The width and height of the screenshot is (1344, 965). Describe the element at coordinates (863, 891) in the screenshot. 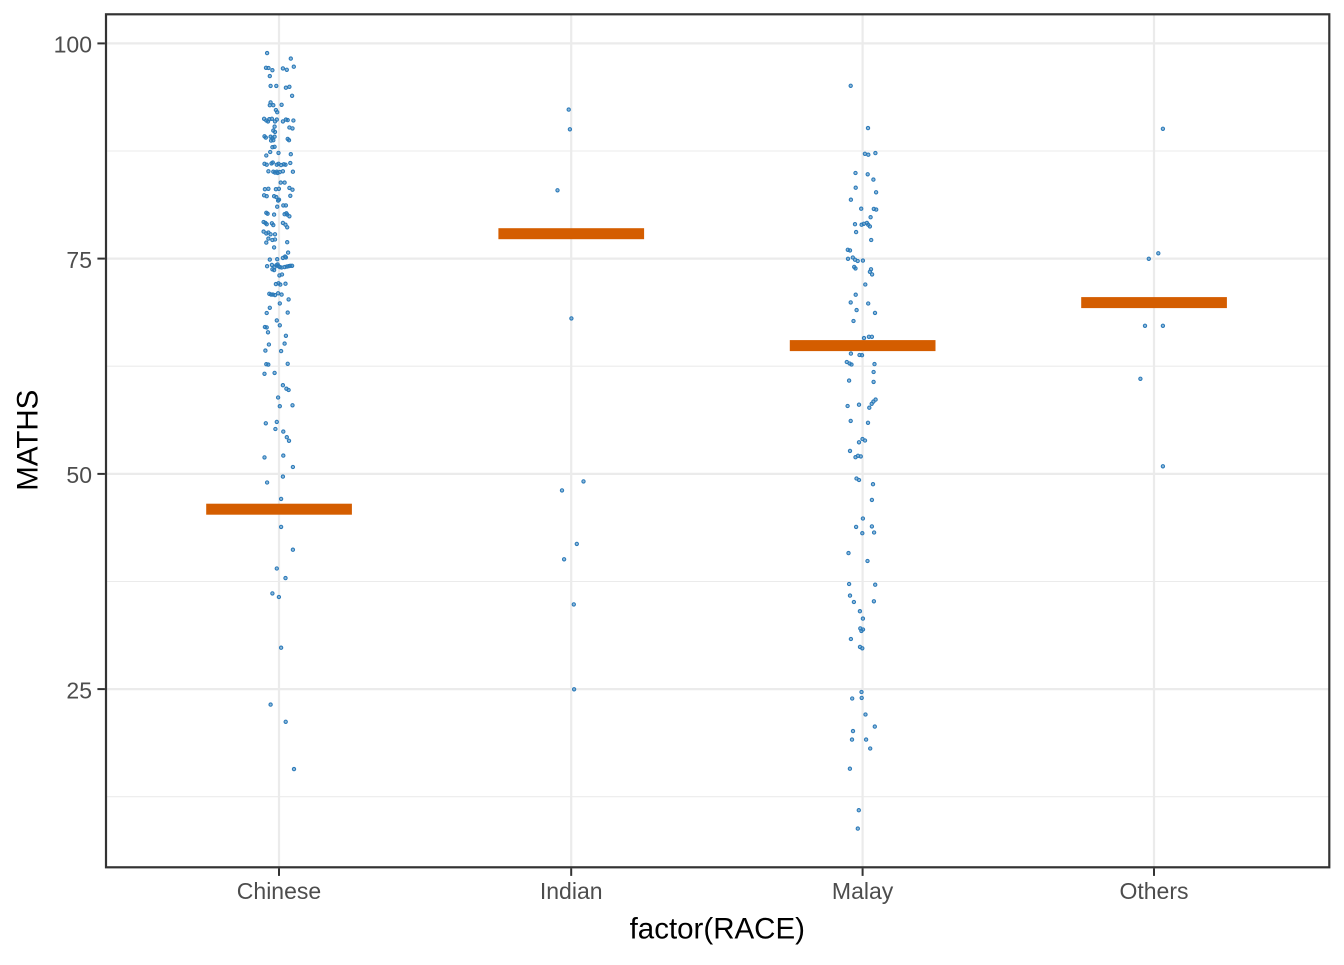

I see `svg-text: Malay` at that location.